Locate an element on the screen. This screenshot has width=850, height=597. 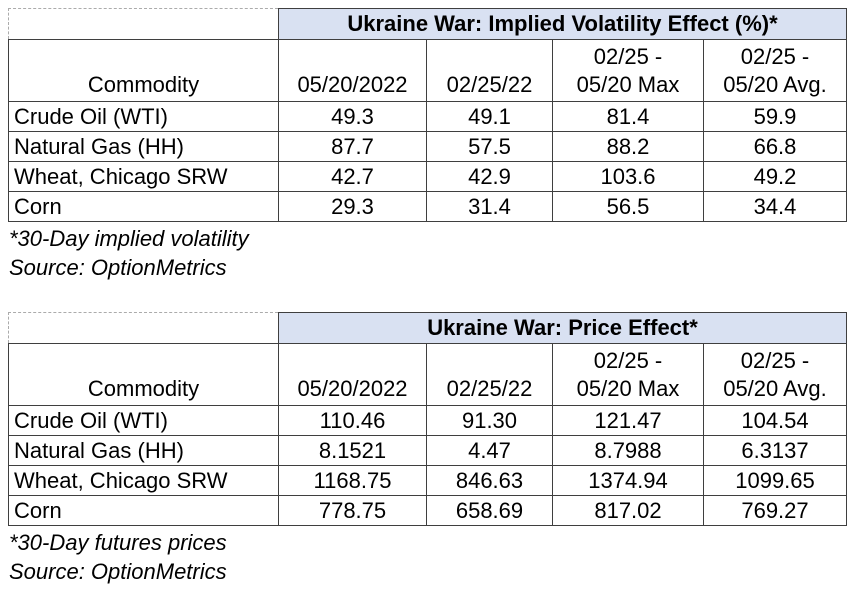
table-row: Natural Gas (HH) 87.7 57.5 88.2 66.8 is located at coordinates (427, 146).